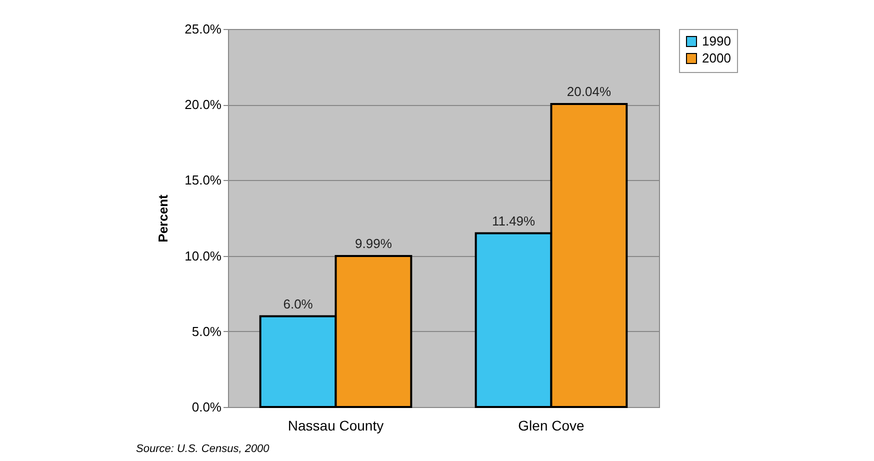 The width and height of the screenshot is (874, 461). I want to click on source-note: Source: U.S. Census, 2000, so click(203, 449).